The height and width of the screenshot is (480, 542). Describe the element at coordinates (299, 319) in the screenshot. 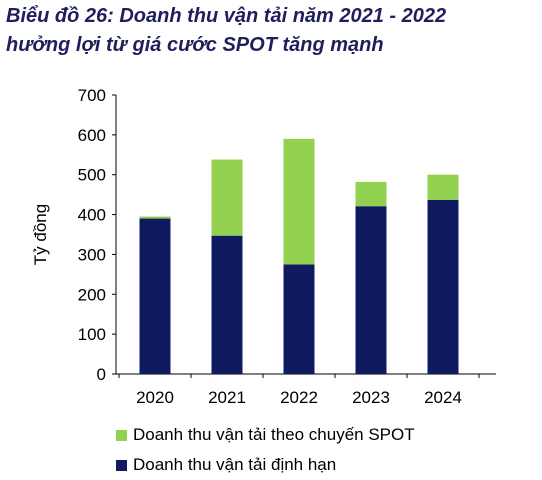

I see `bar-fixed-2022` at that location.